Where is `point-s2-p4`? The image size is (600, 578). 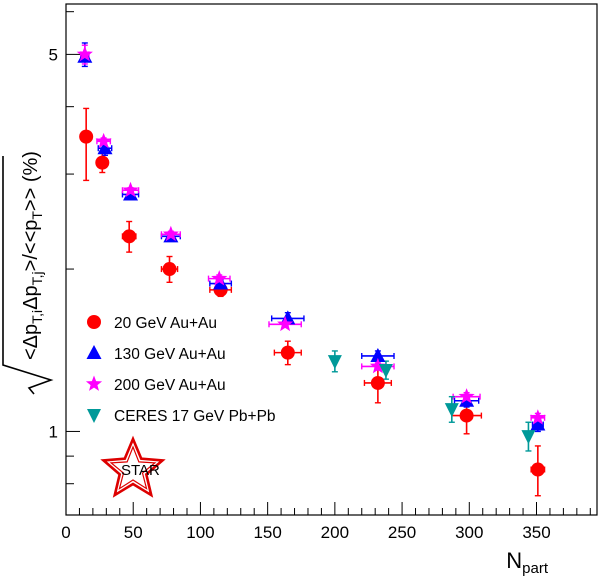
point-s2-p4 is located at coordinates (219, 278).